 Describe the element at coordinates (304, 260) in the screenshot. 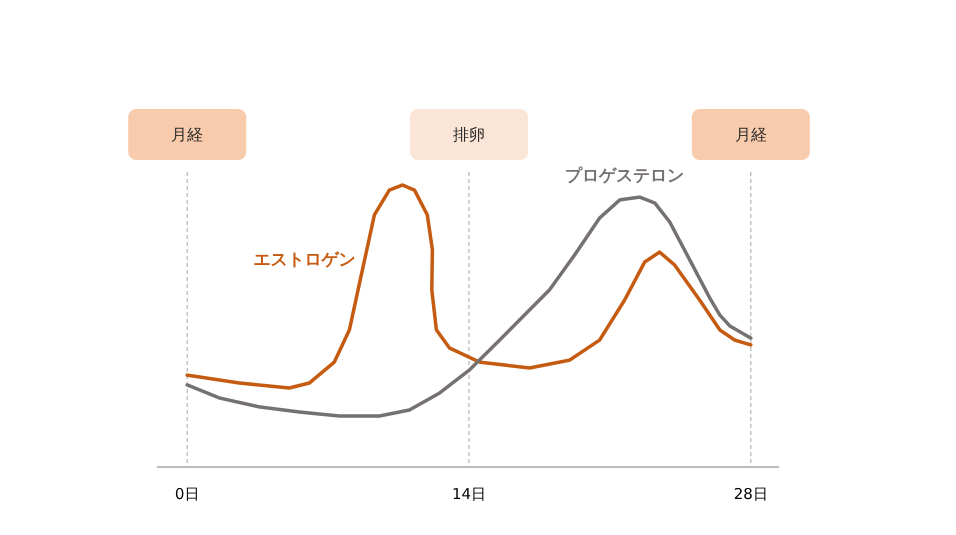

I see `series-label: エストロゲン` at that location.